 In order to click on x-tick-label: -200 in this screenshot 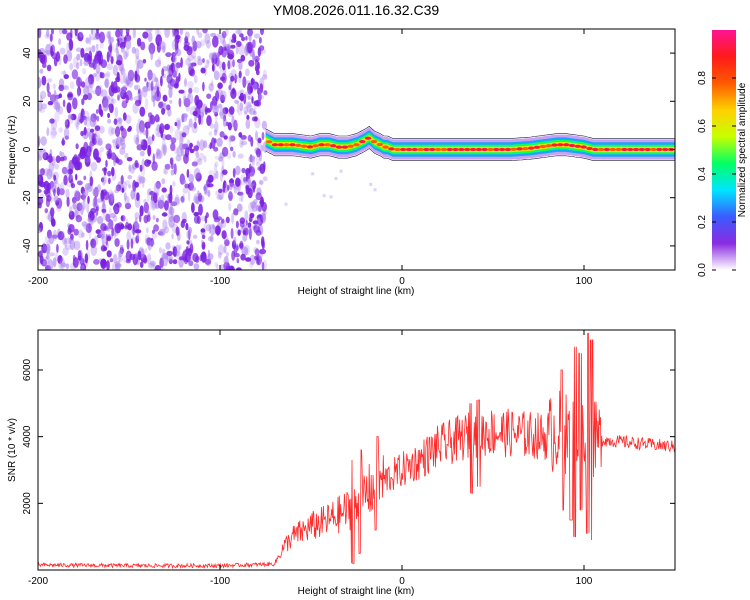, I will do `click(38, 581)`.